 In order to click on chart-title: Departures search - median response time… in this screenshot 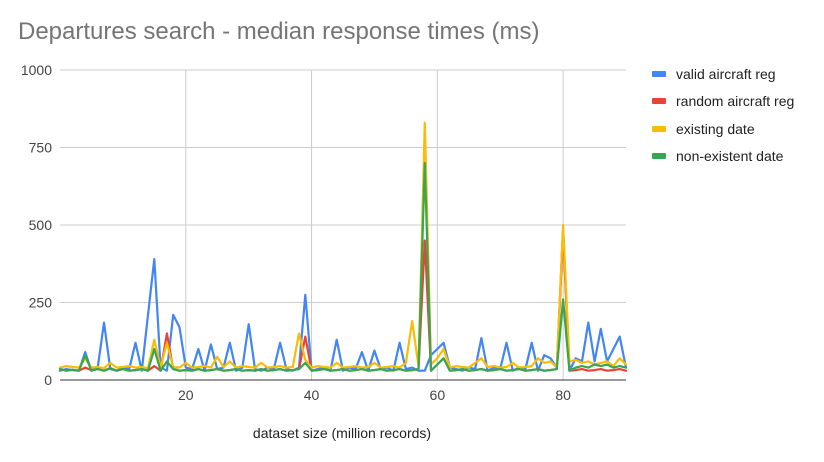, I will do `click(279, 31)`.